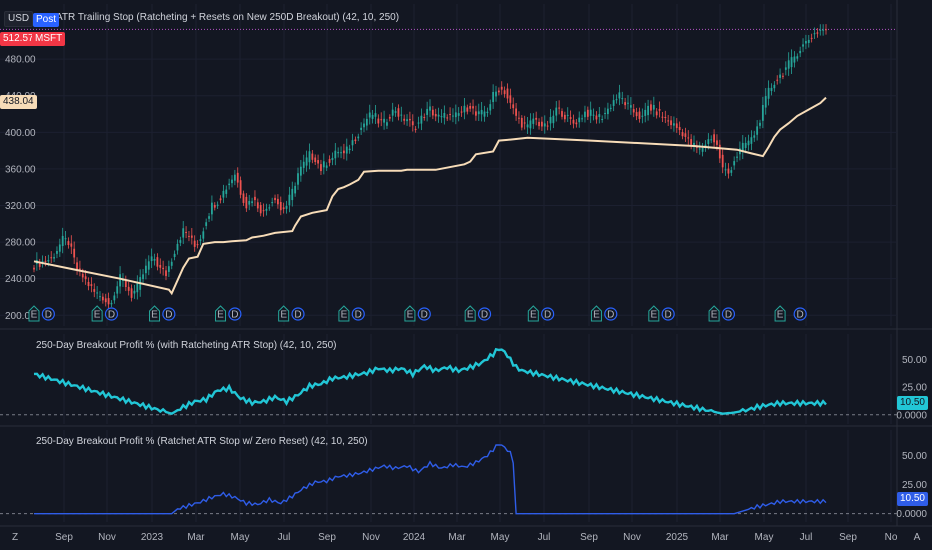  I want to click on price-axis-tick: 360.00, so click(20, 169).